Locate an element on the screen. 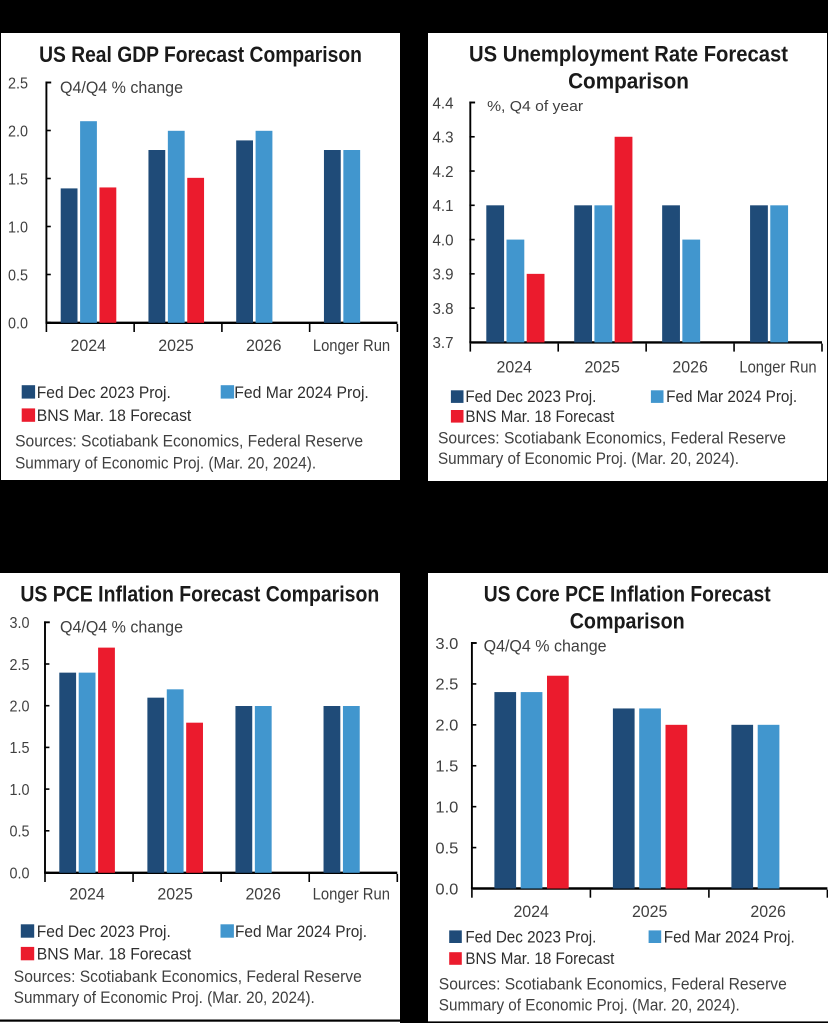  svg-text: US Core PCE Inflation Forecast is located at coordinates (627, 594).